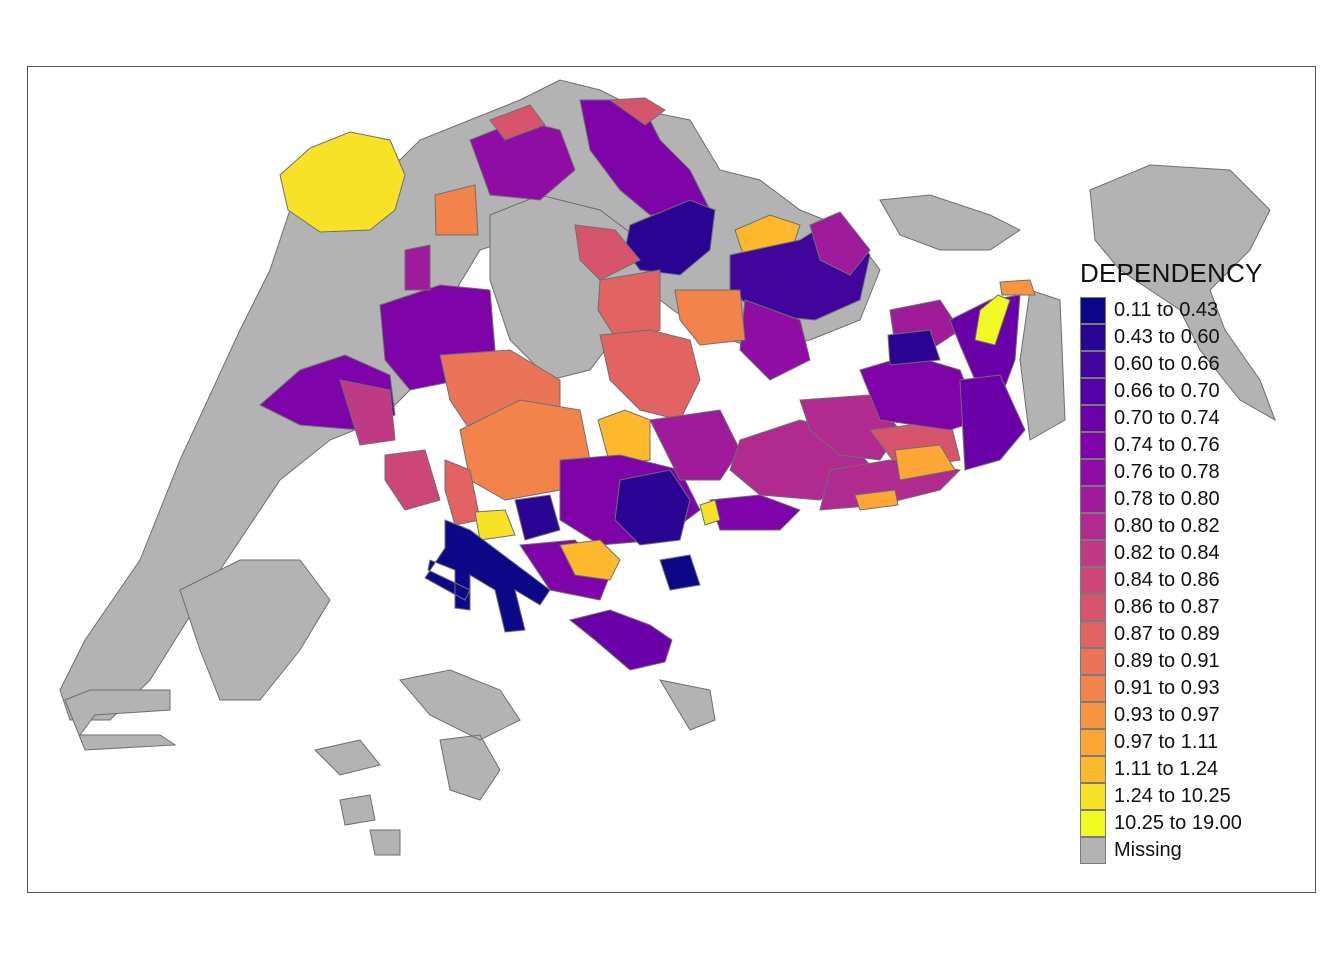 Image resolution: width=1344 pixels, height=960 pixels. Describe the element at coordinates (462, 492) in the screenshot. I see `subzone-queenstown` at that location.